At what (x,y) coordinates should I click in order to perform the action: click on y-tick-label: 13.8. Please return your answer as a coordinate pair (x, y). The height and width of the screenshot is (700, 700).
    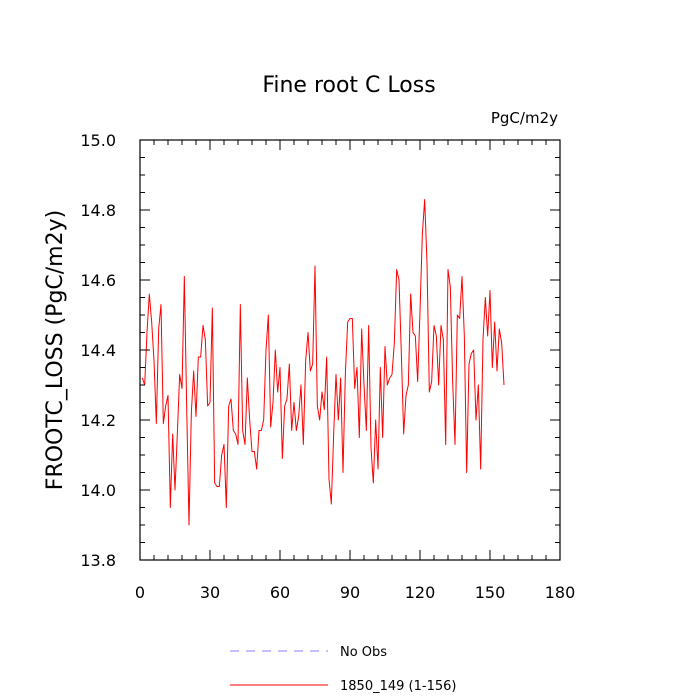
    Looking at the image, I should click on (98, 560).